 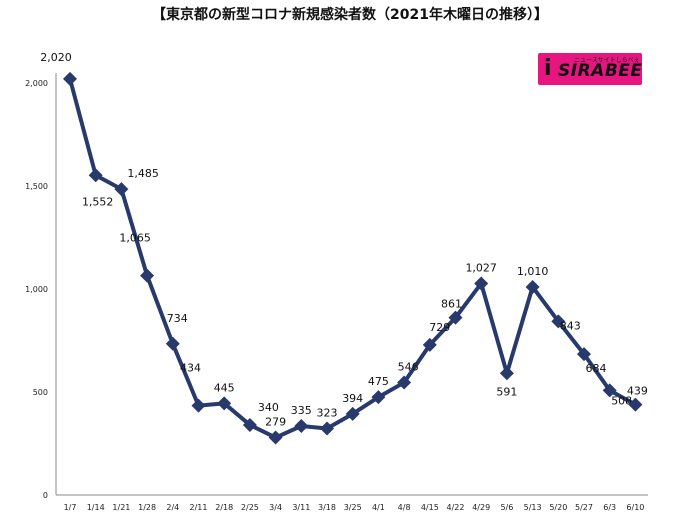 I want to click on logo-text: SIRABEE, so click(x=600, y=71).